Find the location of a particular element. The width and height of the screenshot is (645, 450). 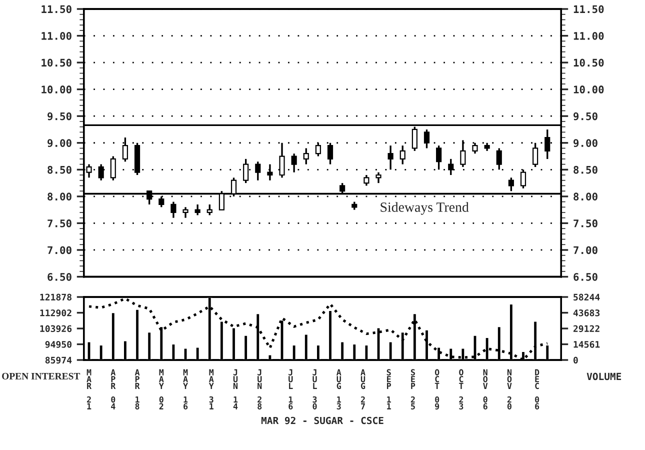

y-tick-label: 121878 is located at coordinates (56, 297).